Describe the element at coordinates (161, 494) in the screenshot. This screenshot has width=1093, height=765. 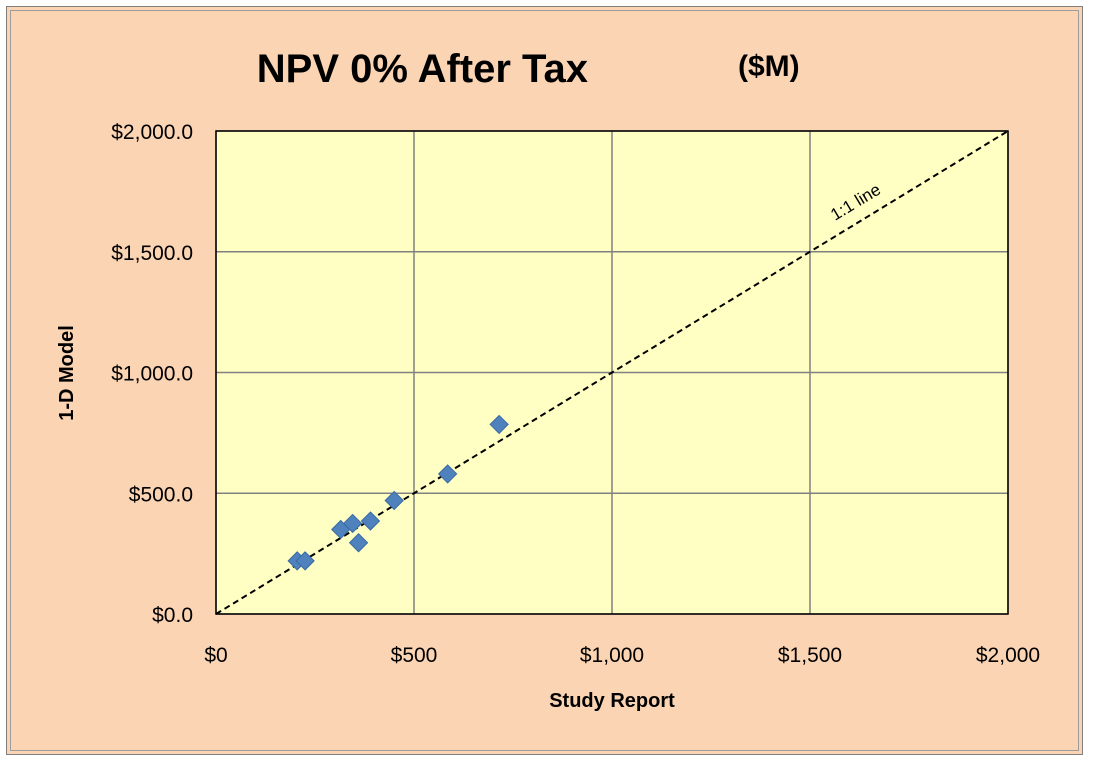
I see `y-tick-label: $500.0` at that location.